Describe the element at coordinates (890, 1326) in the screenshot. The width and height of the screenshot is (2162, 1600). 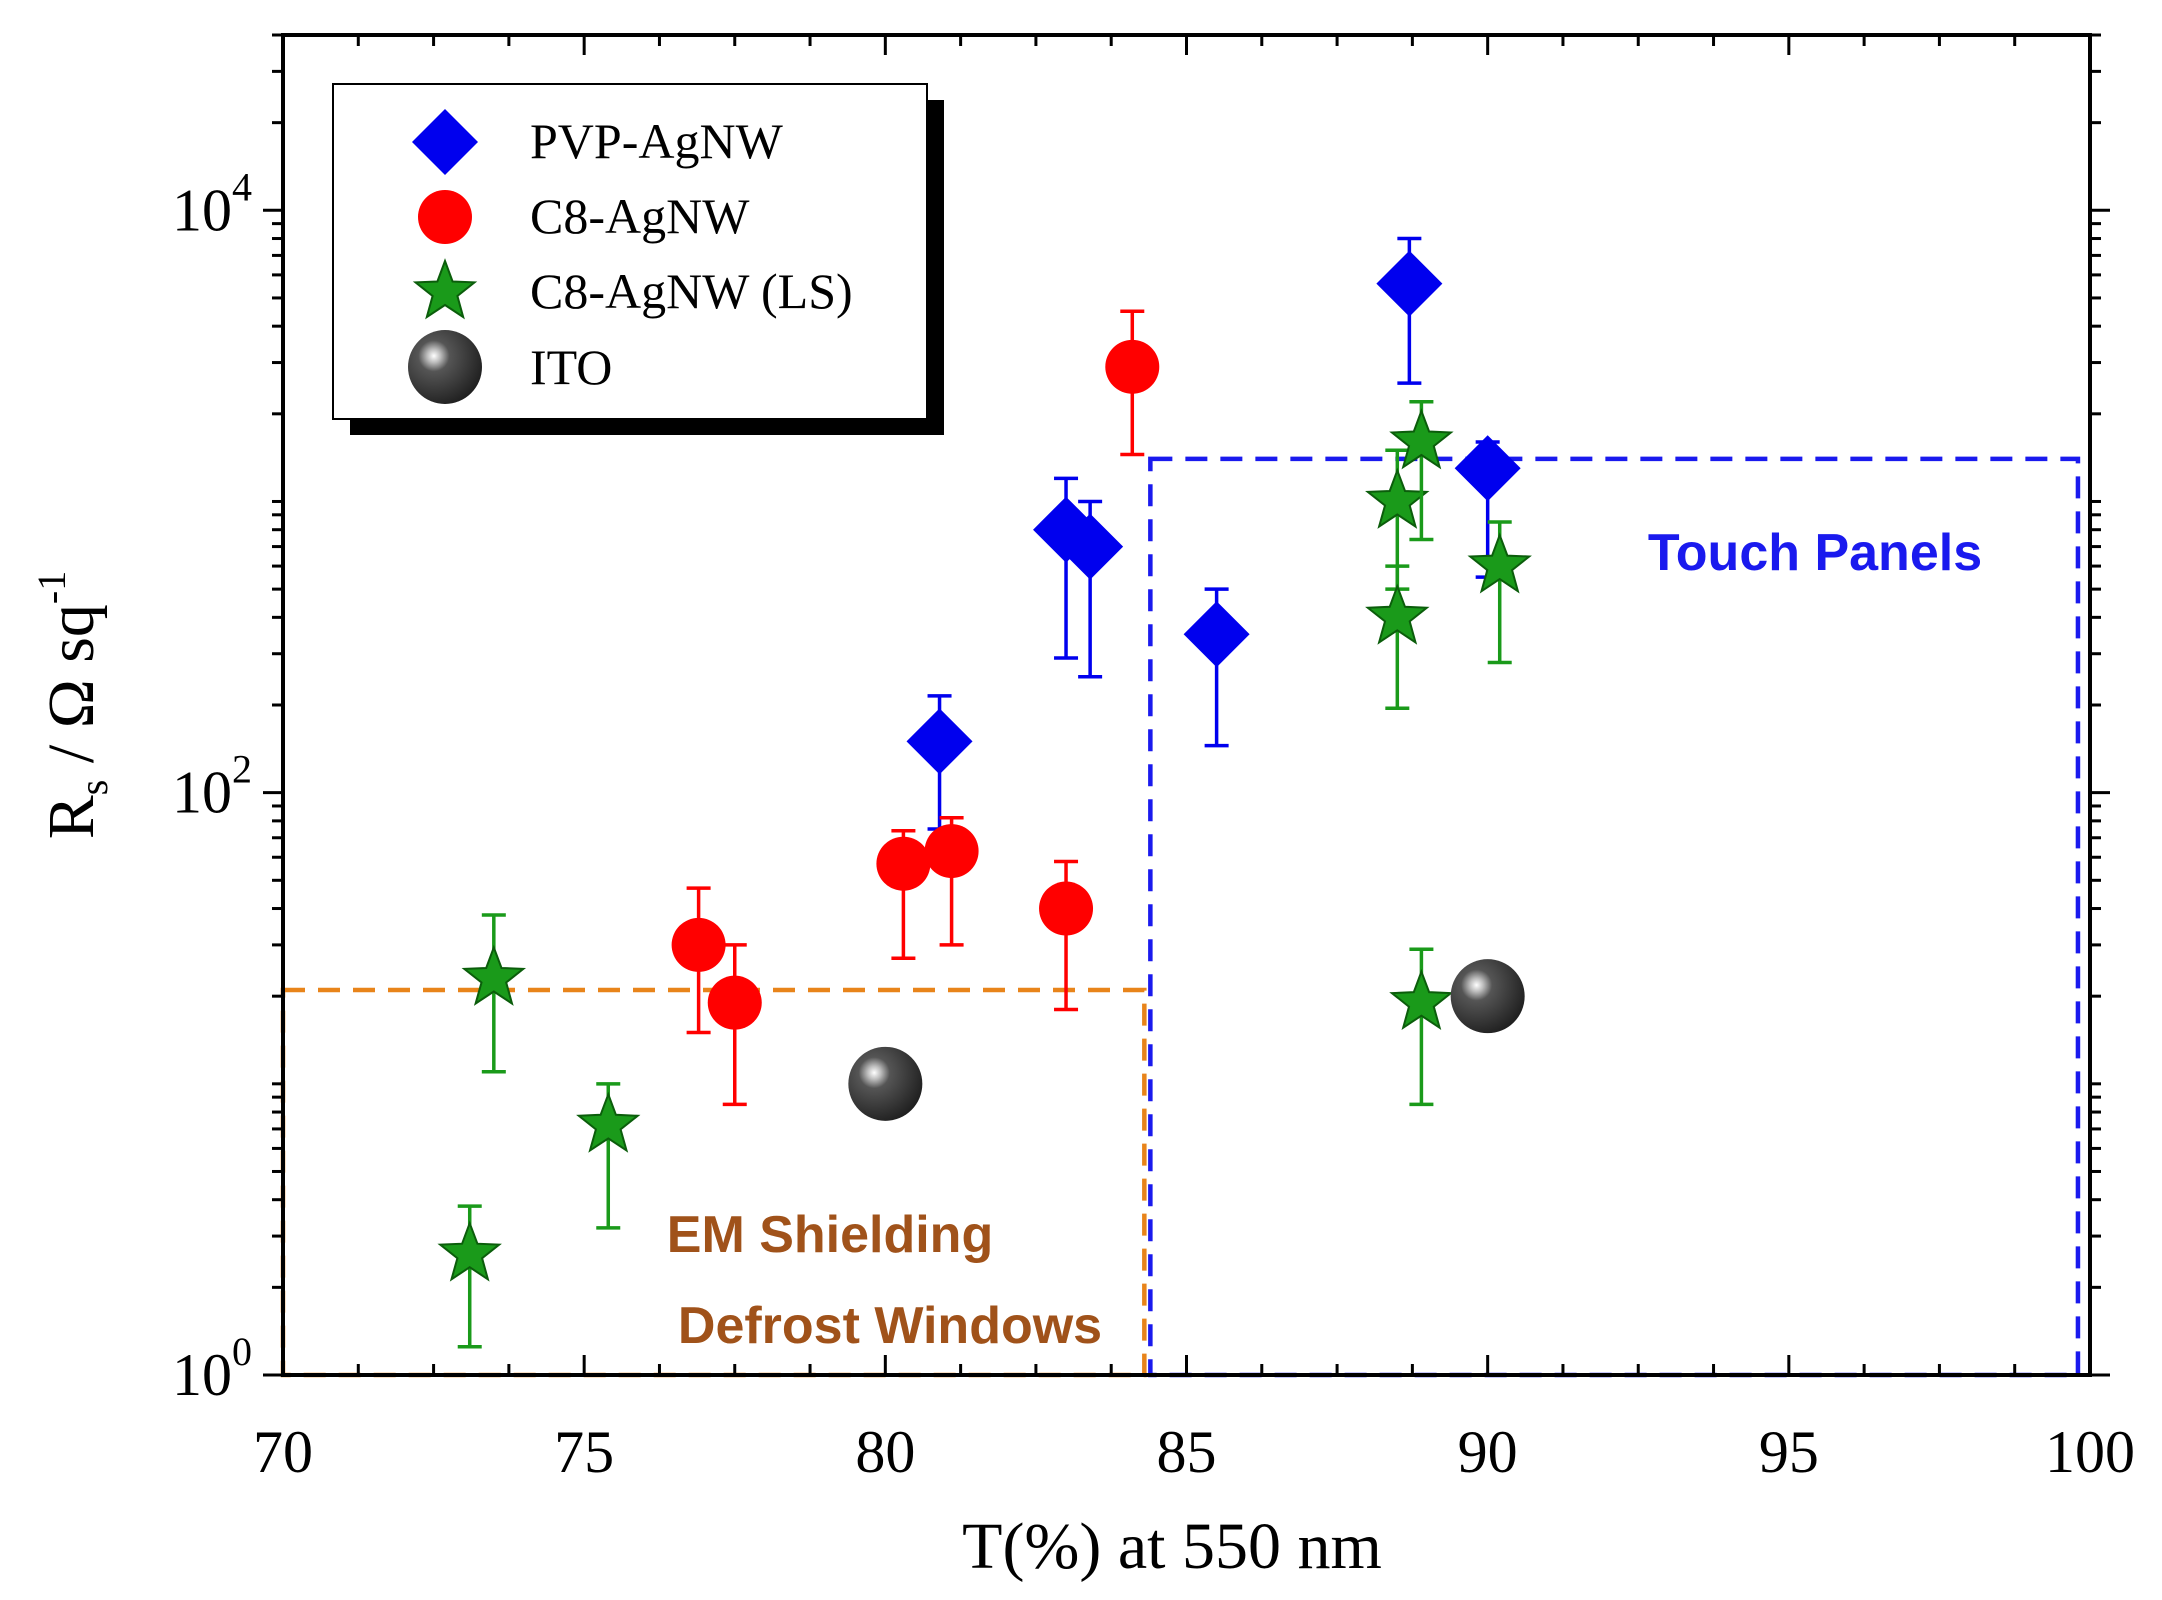
I see `region-label-em-line2: Defrost Windows` at that location.